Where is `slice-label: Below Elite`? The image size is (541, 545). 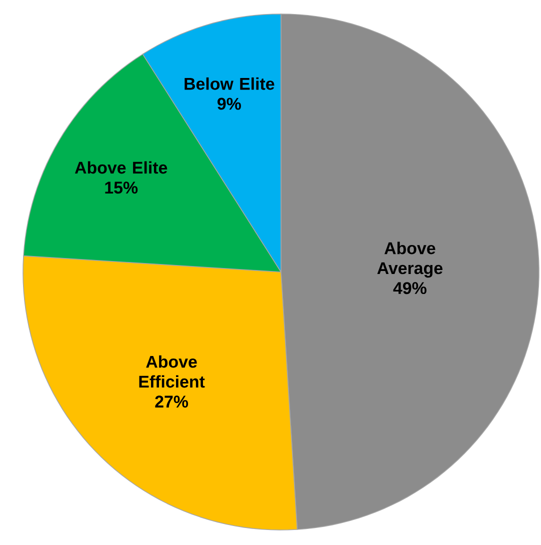
slice-label: Below Elite is located at coordinates (229, 83).